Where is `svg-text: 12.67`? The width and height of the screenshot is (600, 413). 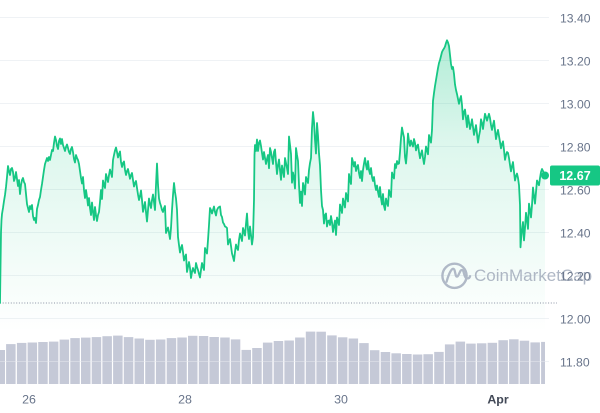
svg-text: 12.67 is located at coordinates (574, 176).